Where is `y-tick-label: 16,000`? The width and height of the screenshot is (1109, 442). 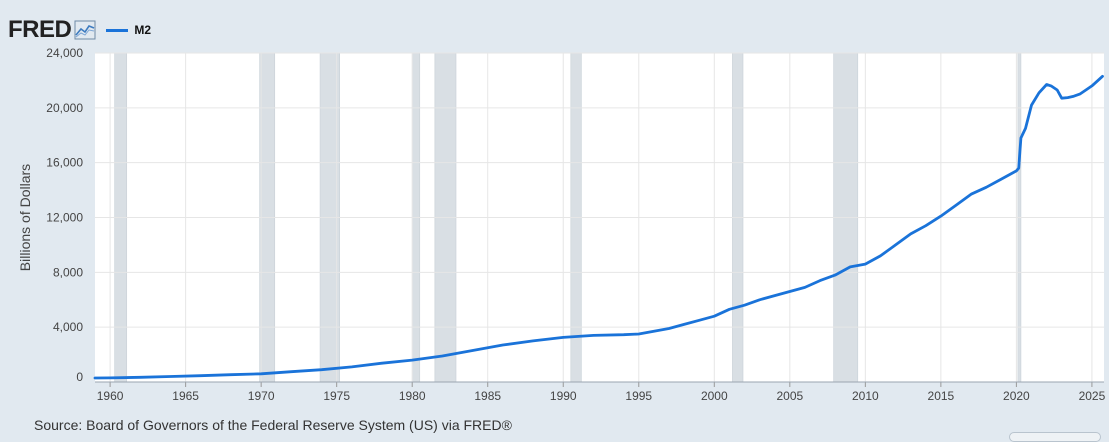 y-tick-label: 16,000 is located at coordinates (64, 163).